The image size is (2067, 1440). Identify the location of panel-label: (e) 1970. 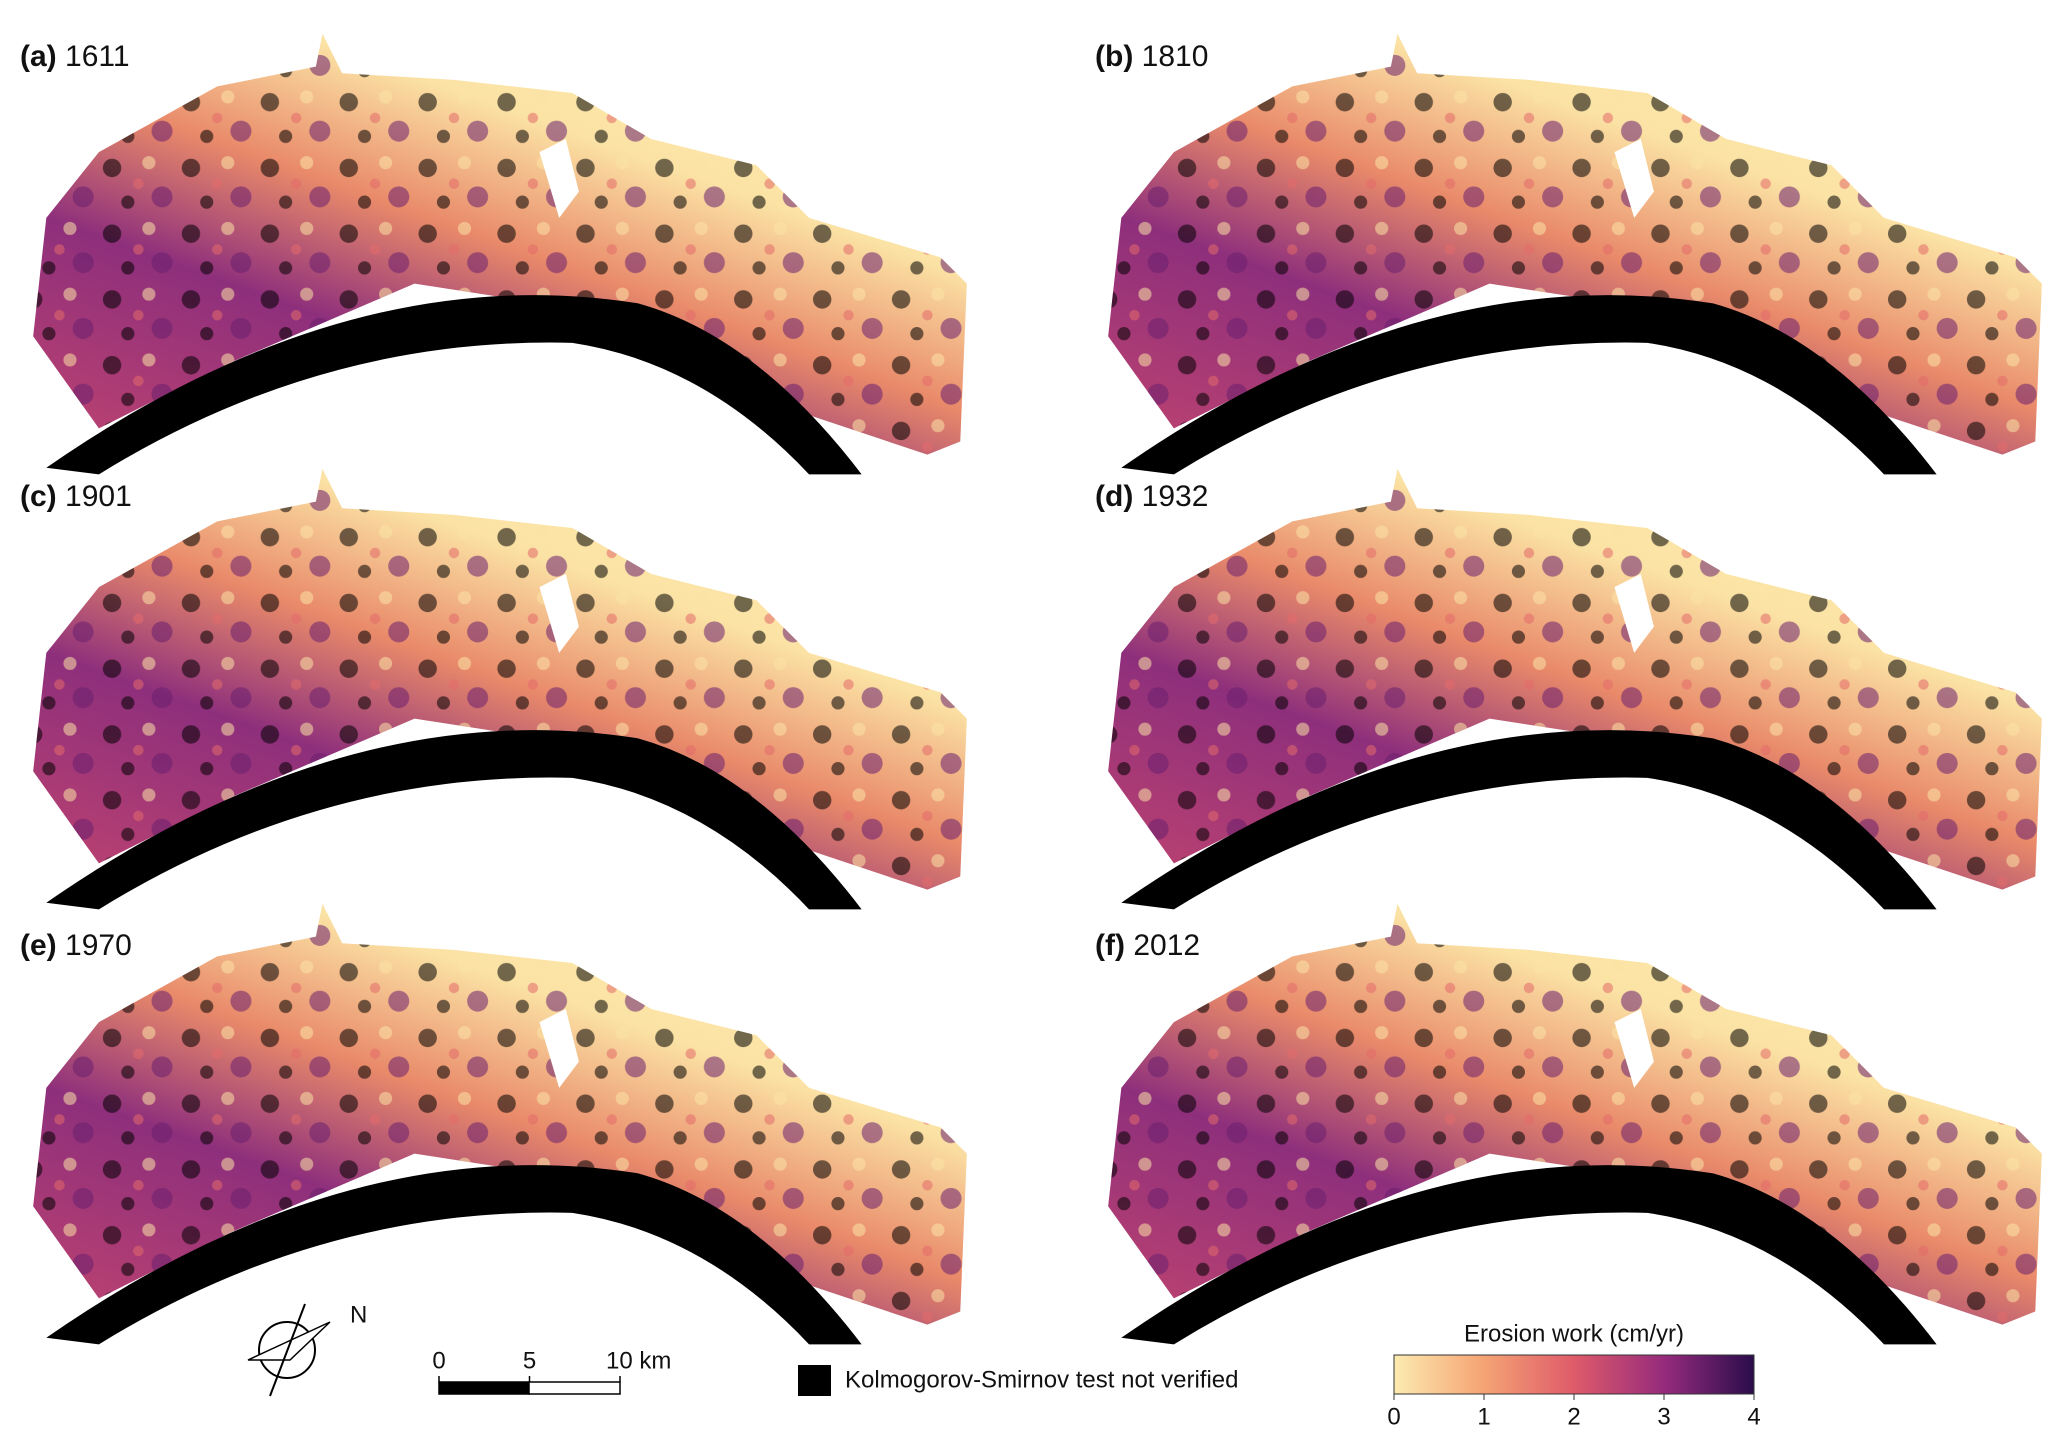
(76, 945).